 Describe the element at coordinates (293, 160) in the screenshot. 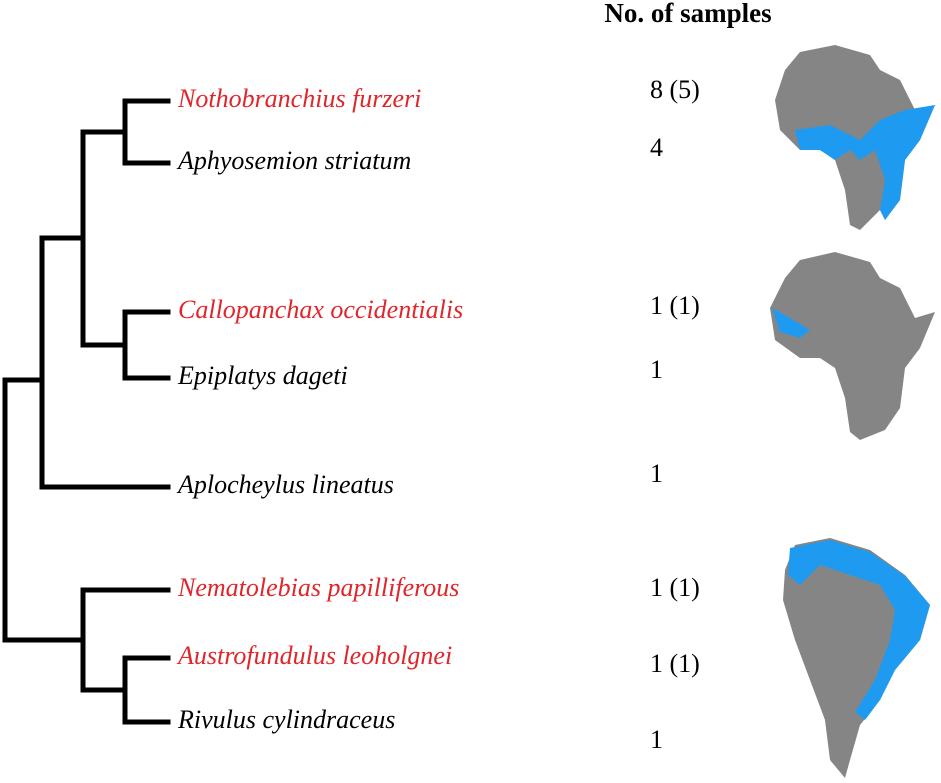

I see `taxon-name: Aphyosemion striatum` at that location.